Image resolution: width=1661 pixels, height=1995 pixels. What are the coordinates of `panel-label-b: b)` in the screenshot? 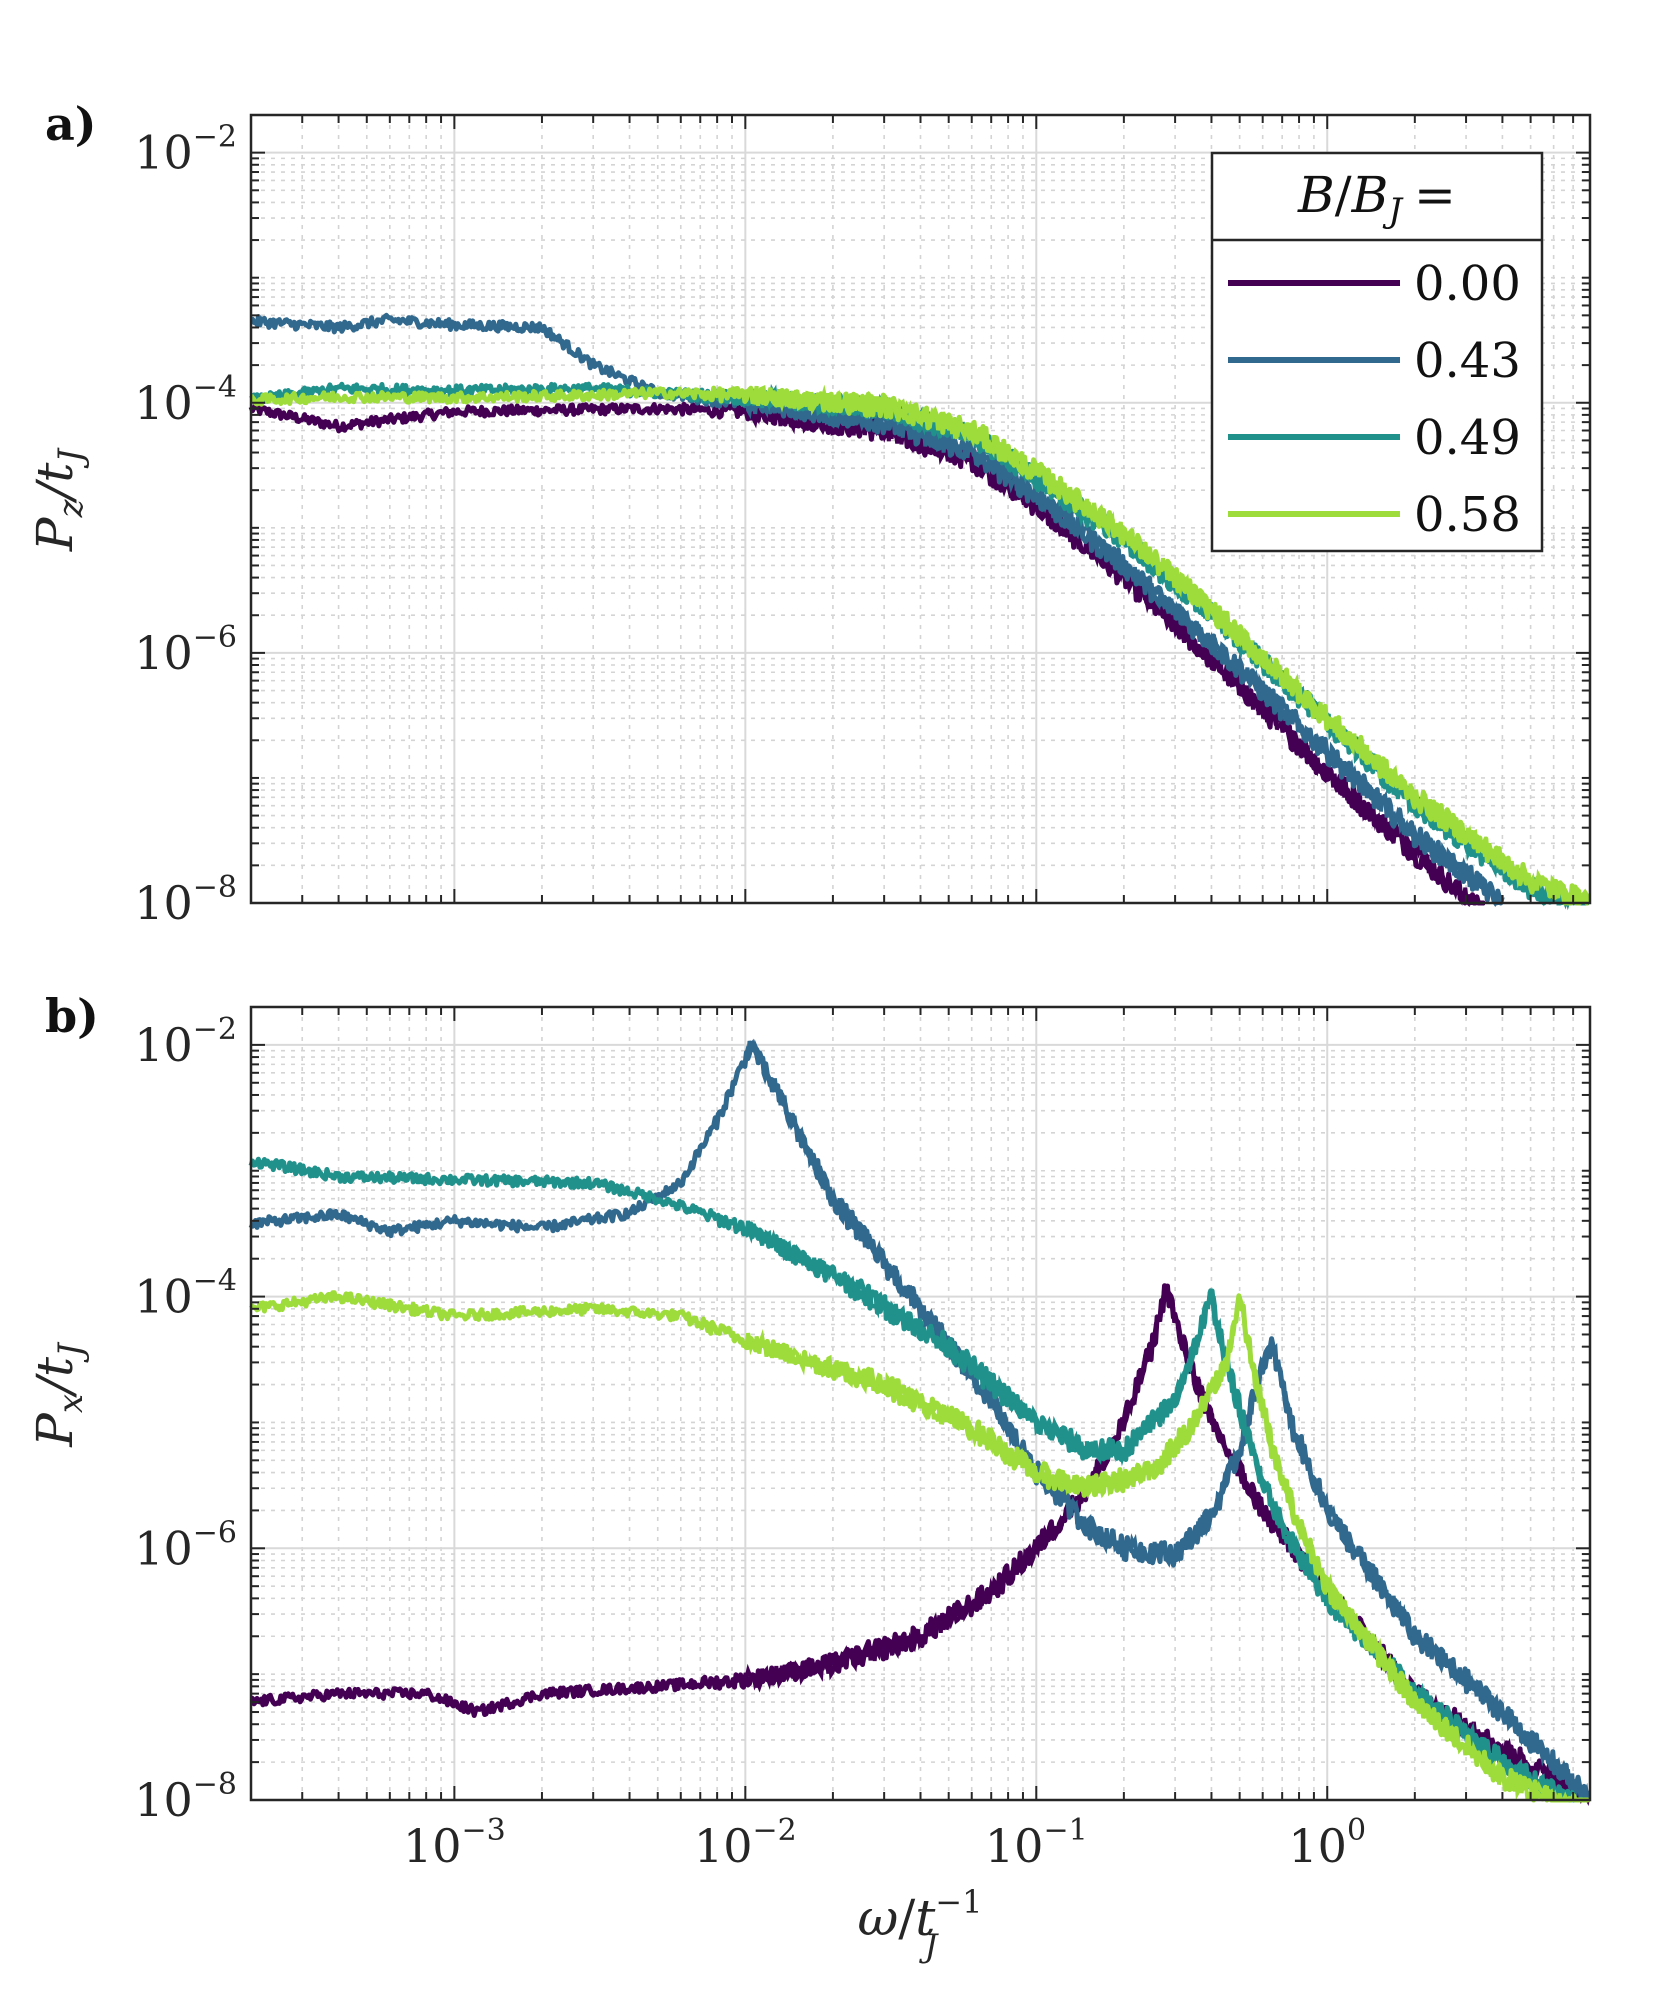 It's located at (72, 1016).